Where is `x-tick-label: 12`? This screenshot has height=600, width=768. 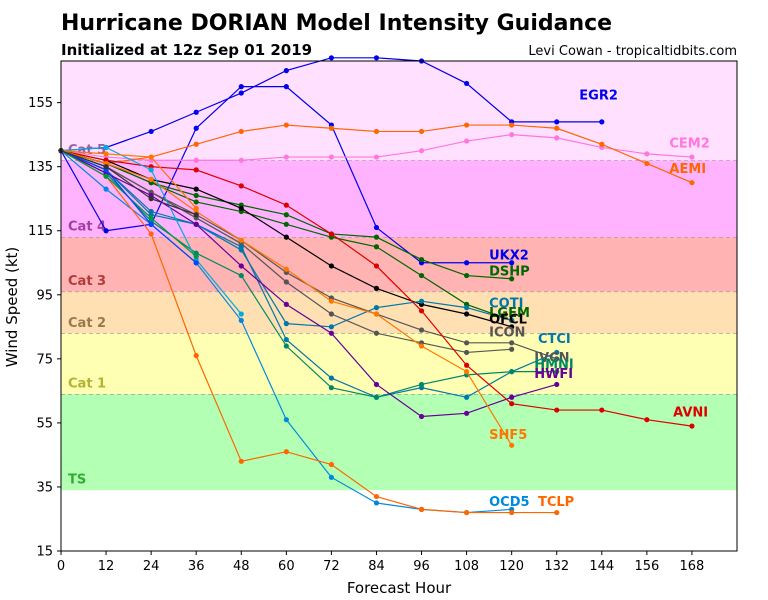 x-tick-label: 12 is located at coordinates (106, 566).